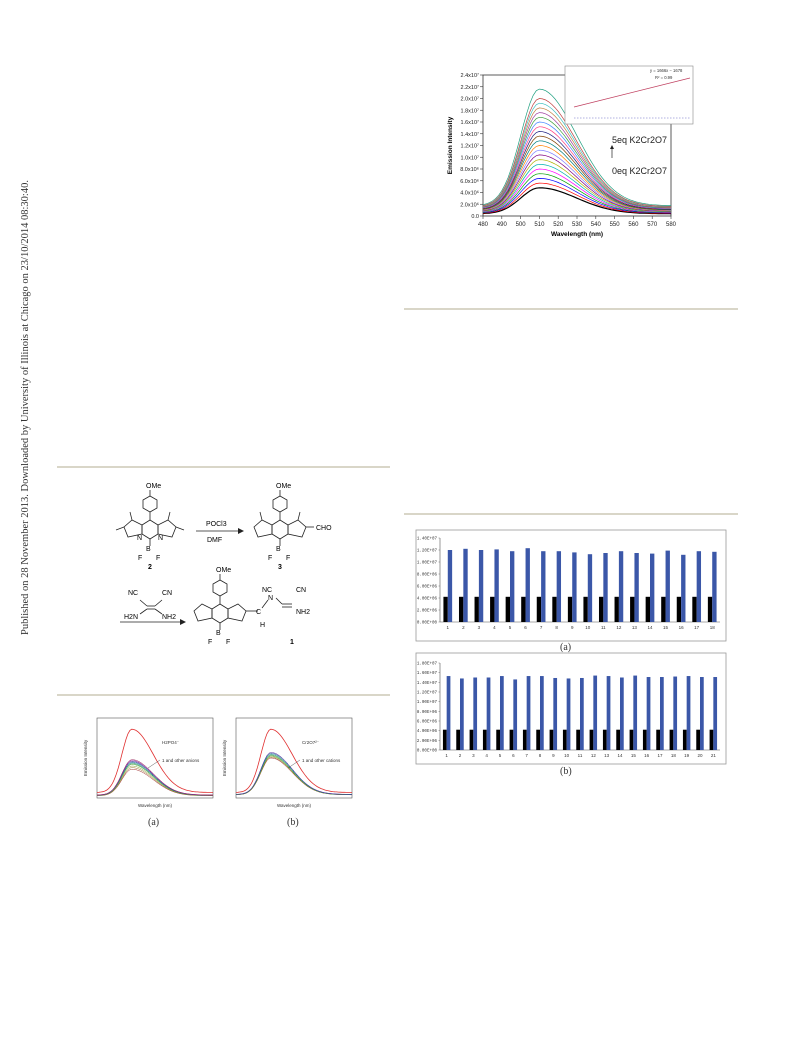 This screenshot has height=1039, width=793. I want to click on y-tick-label: 8.00E+06, so click(427, 576).